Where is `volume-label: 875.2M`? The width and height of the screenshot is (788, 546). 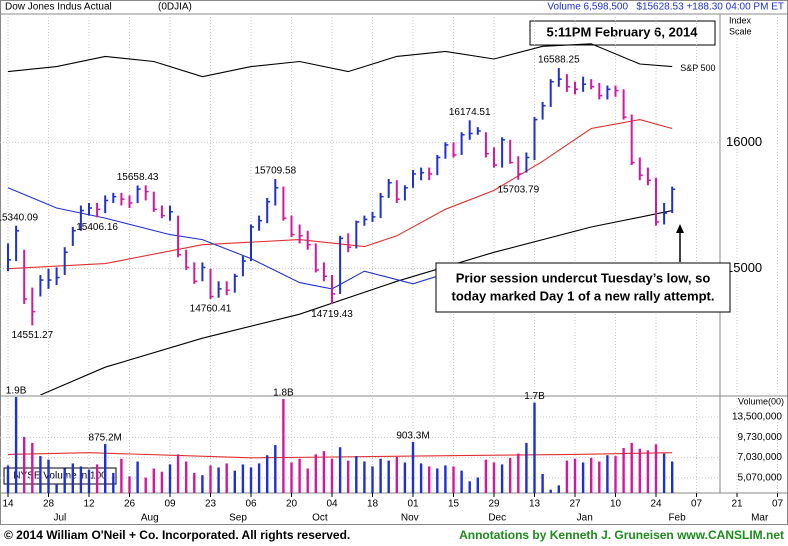 volume-label: 875.2M is located at coordinates (105, 438).